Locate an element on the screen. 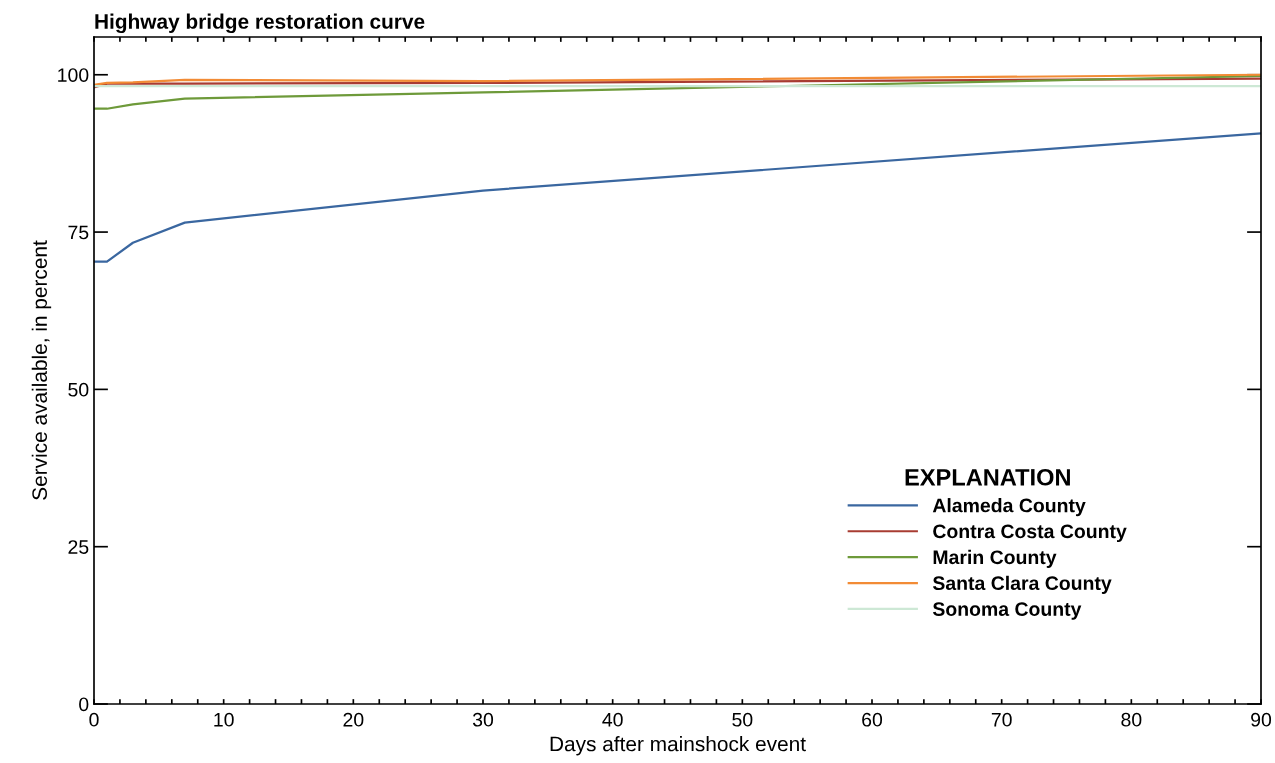  legend-label: Sonoma County is located at coordinates (1007, 611).